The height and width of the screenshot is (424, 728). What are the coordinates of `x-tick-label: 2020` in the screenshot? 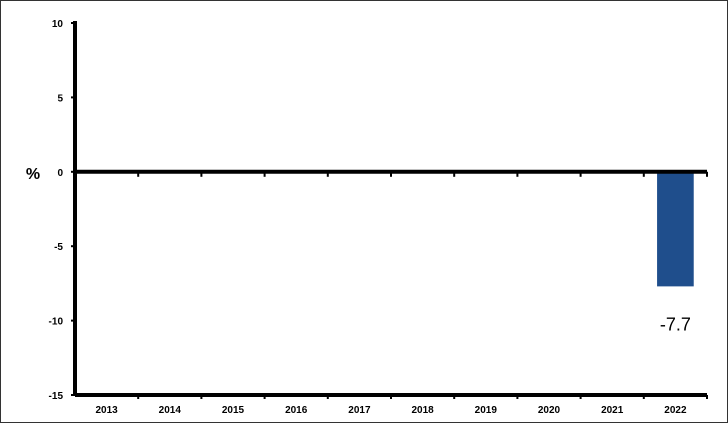 It's located at (549, 410).